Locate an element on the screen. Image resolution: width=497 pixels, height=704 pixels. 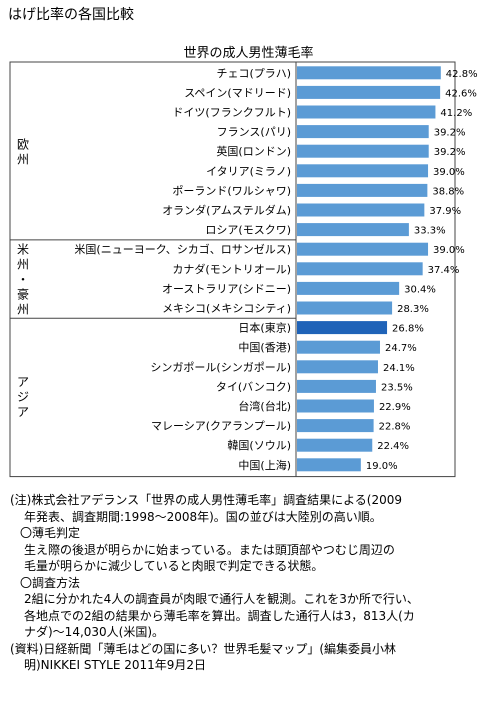
value-label: 26.8% is located at coordinates (408, 329).